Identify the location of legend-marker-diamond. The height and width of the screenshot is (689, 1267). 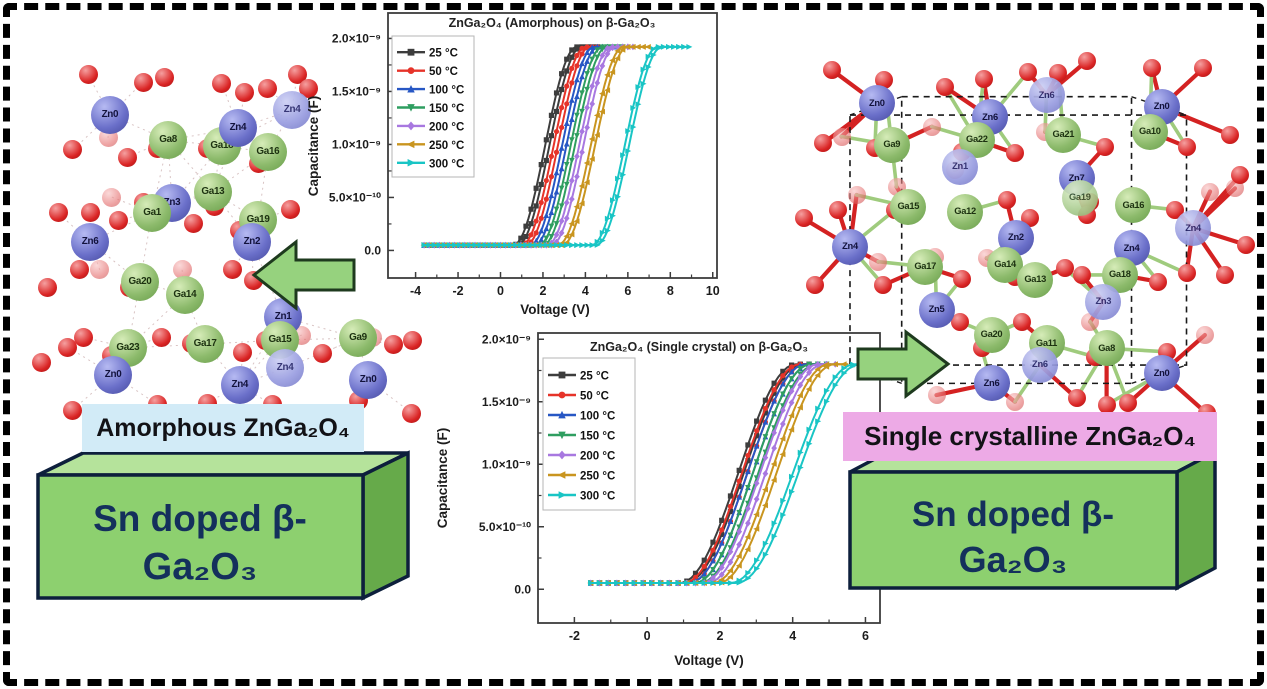
(411, 126).